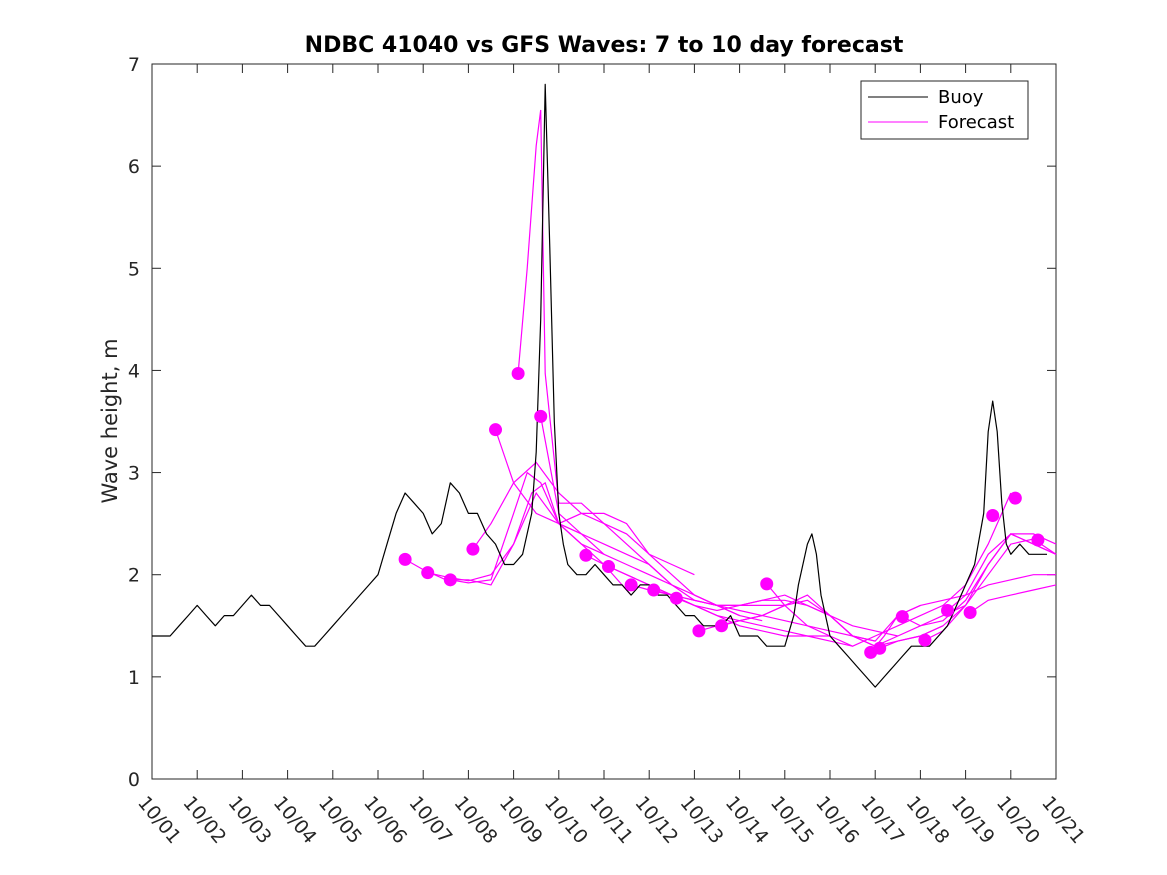 This screenshot has height=875, width=1167. Describe the element at coordinates (134, 474) in the screenshot. I see `y-tick-label: 3` at that location.